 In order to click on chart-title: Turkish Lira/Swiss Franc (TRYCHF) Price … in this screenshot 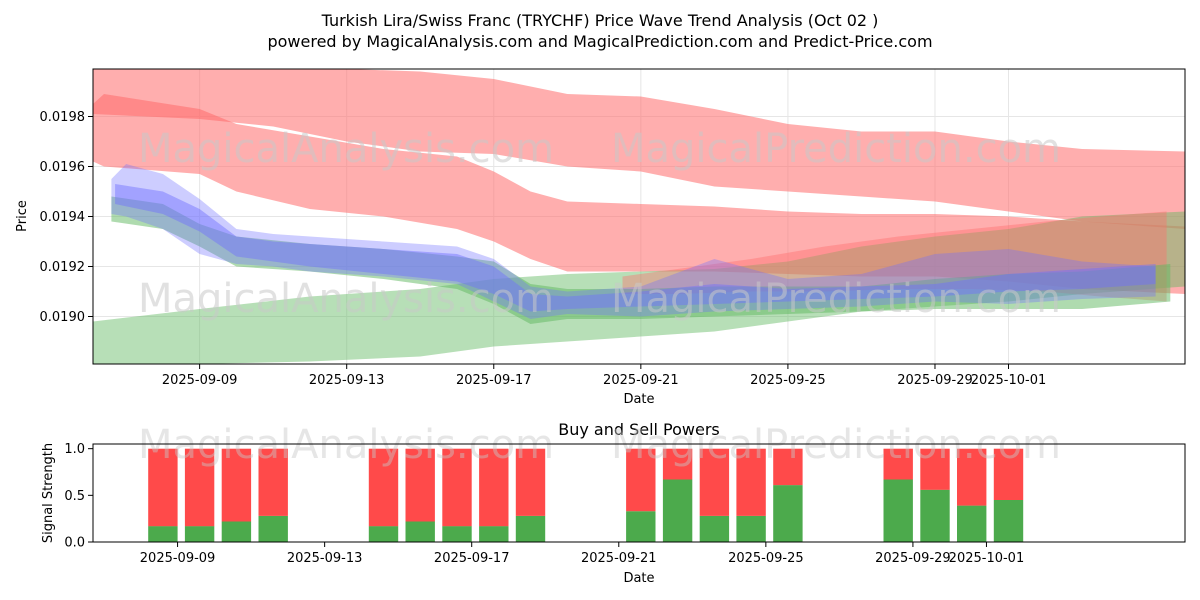, I will do `click(600, 20)`.